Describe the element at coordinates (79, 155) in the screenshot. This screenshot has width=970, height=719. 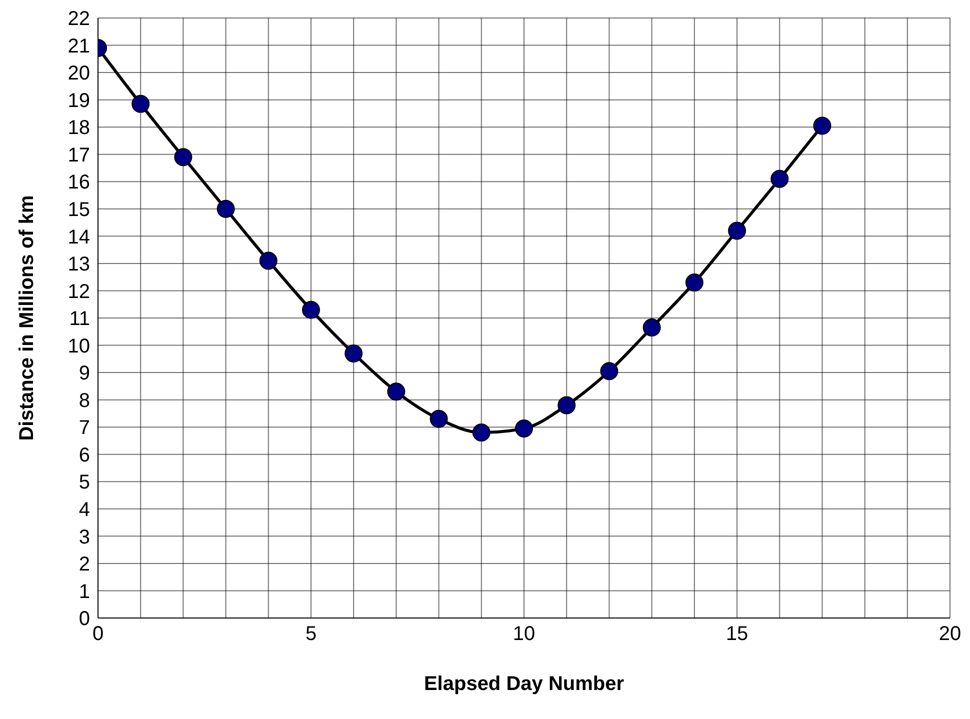
I see `y-tick-label: 17` at that location.